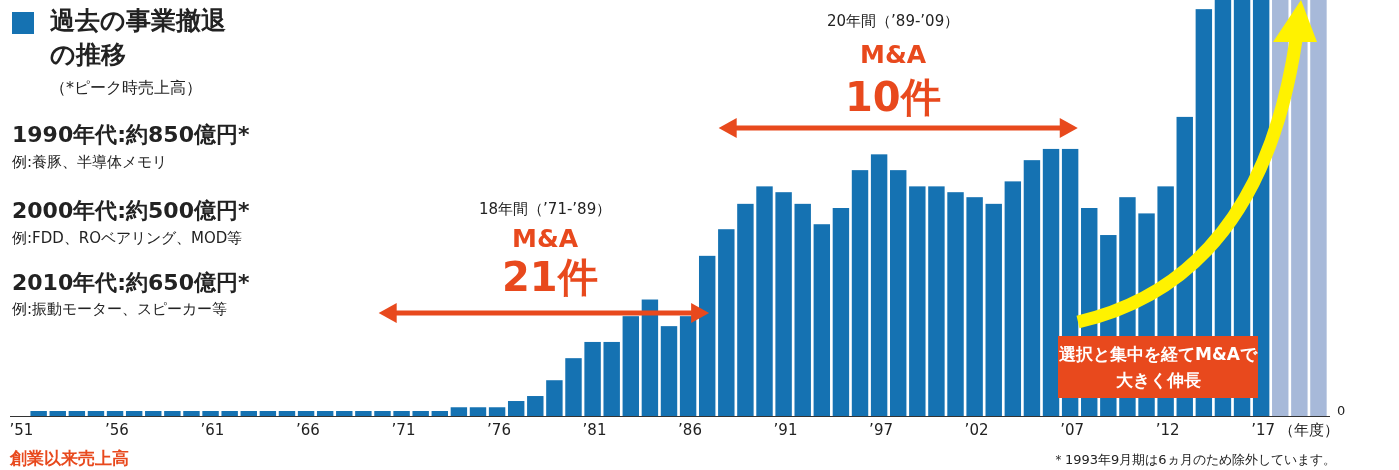  Describe the element at coordinates (594, 430) in the screenshot. I see `x-tick-label: ’81` at that location.